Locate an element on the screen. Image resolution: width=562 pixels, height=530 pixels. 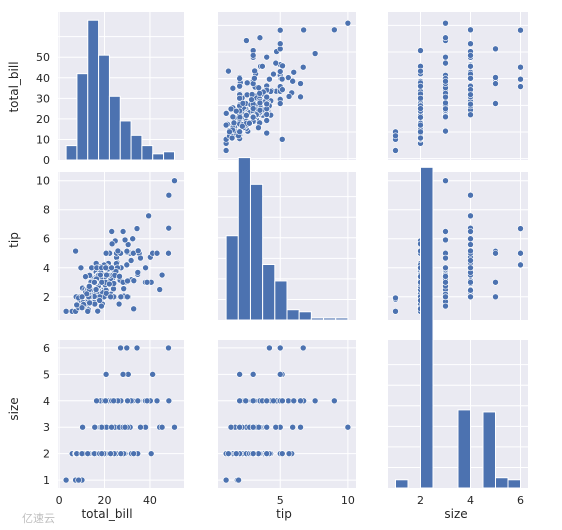
x-tick-label: 5 is located at coordinates (280, 500).